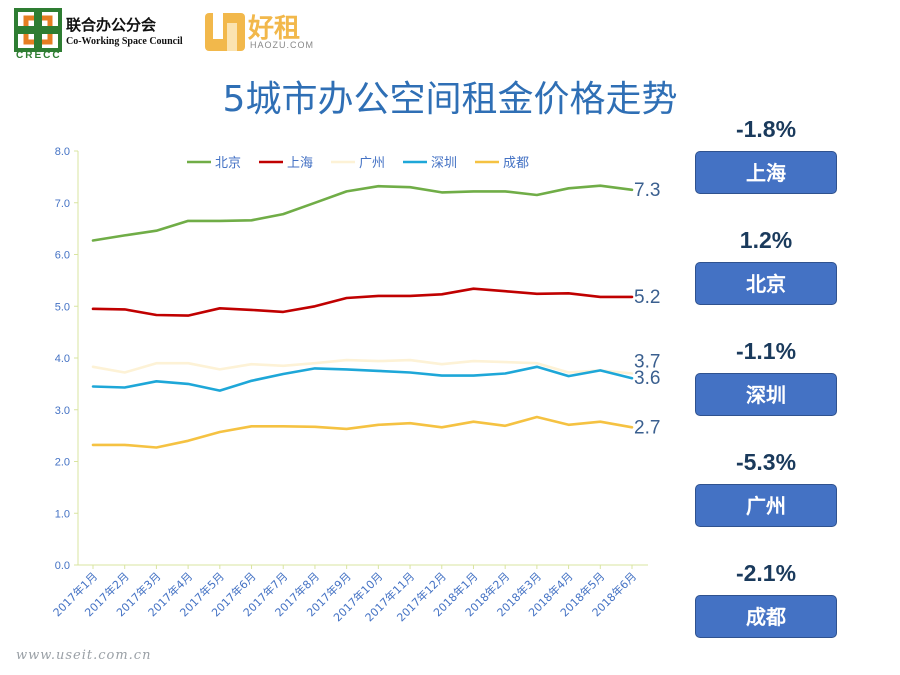 The width and height of the screenshot is (900, 675). What do you see at coordinates (300, 163) in the screenshot?
I see `legend-label: 上海` at bounding box center [300, 163].